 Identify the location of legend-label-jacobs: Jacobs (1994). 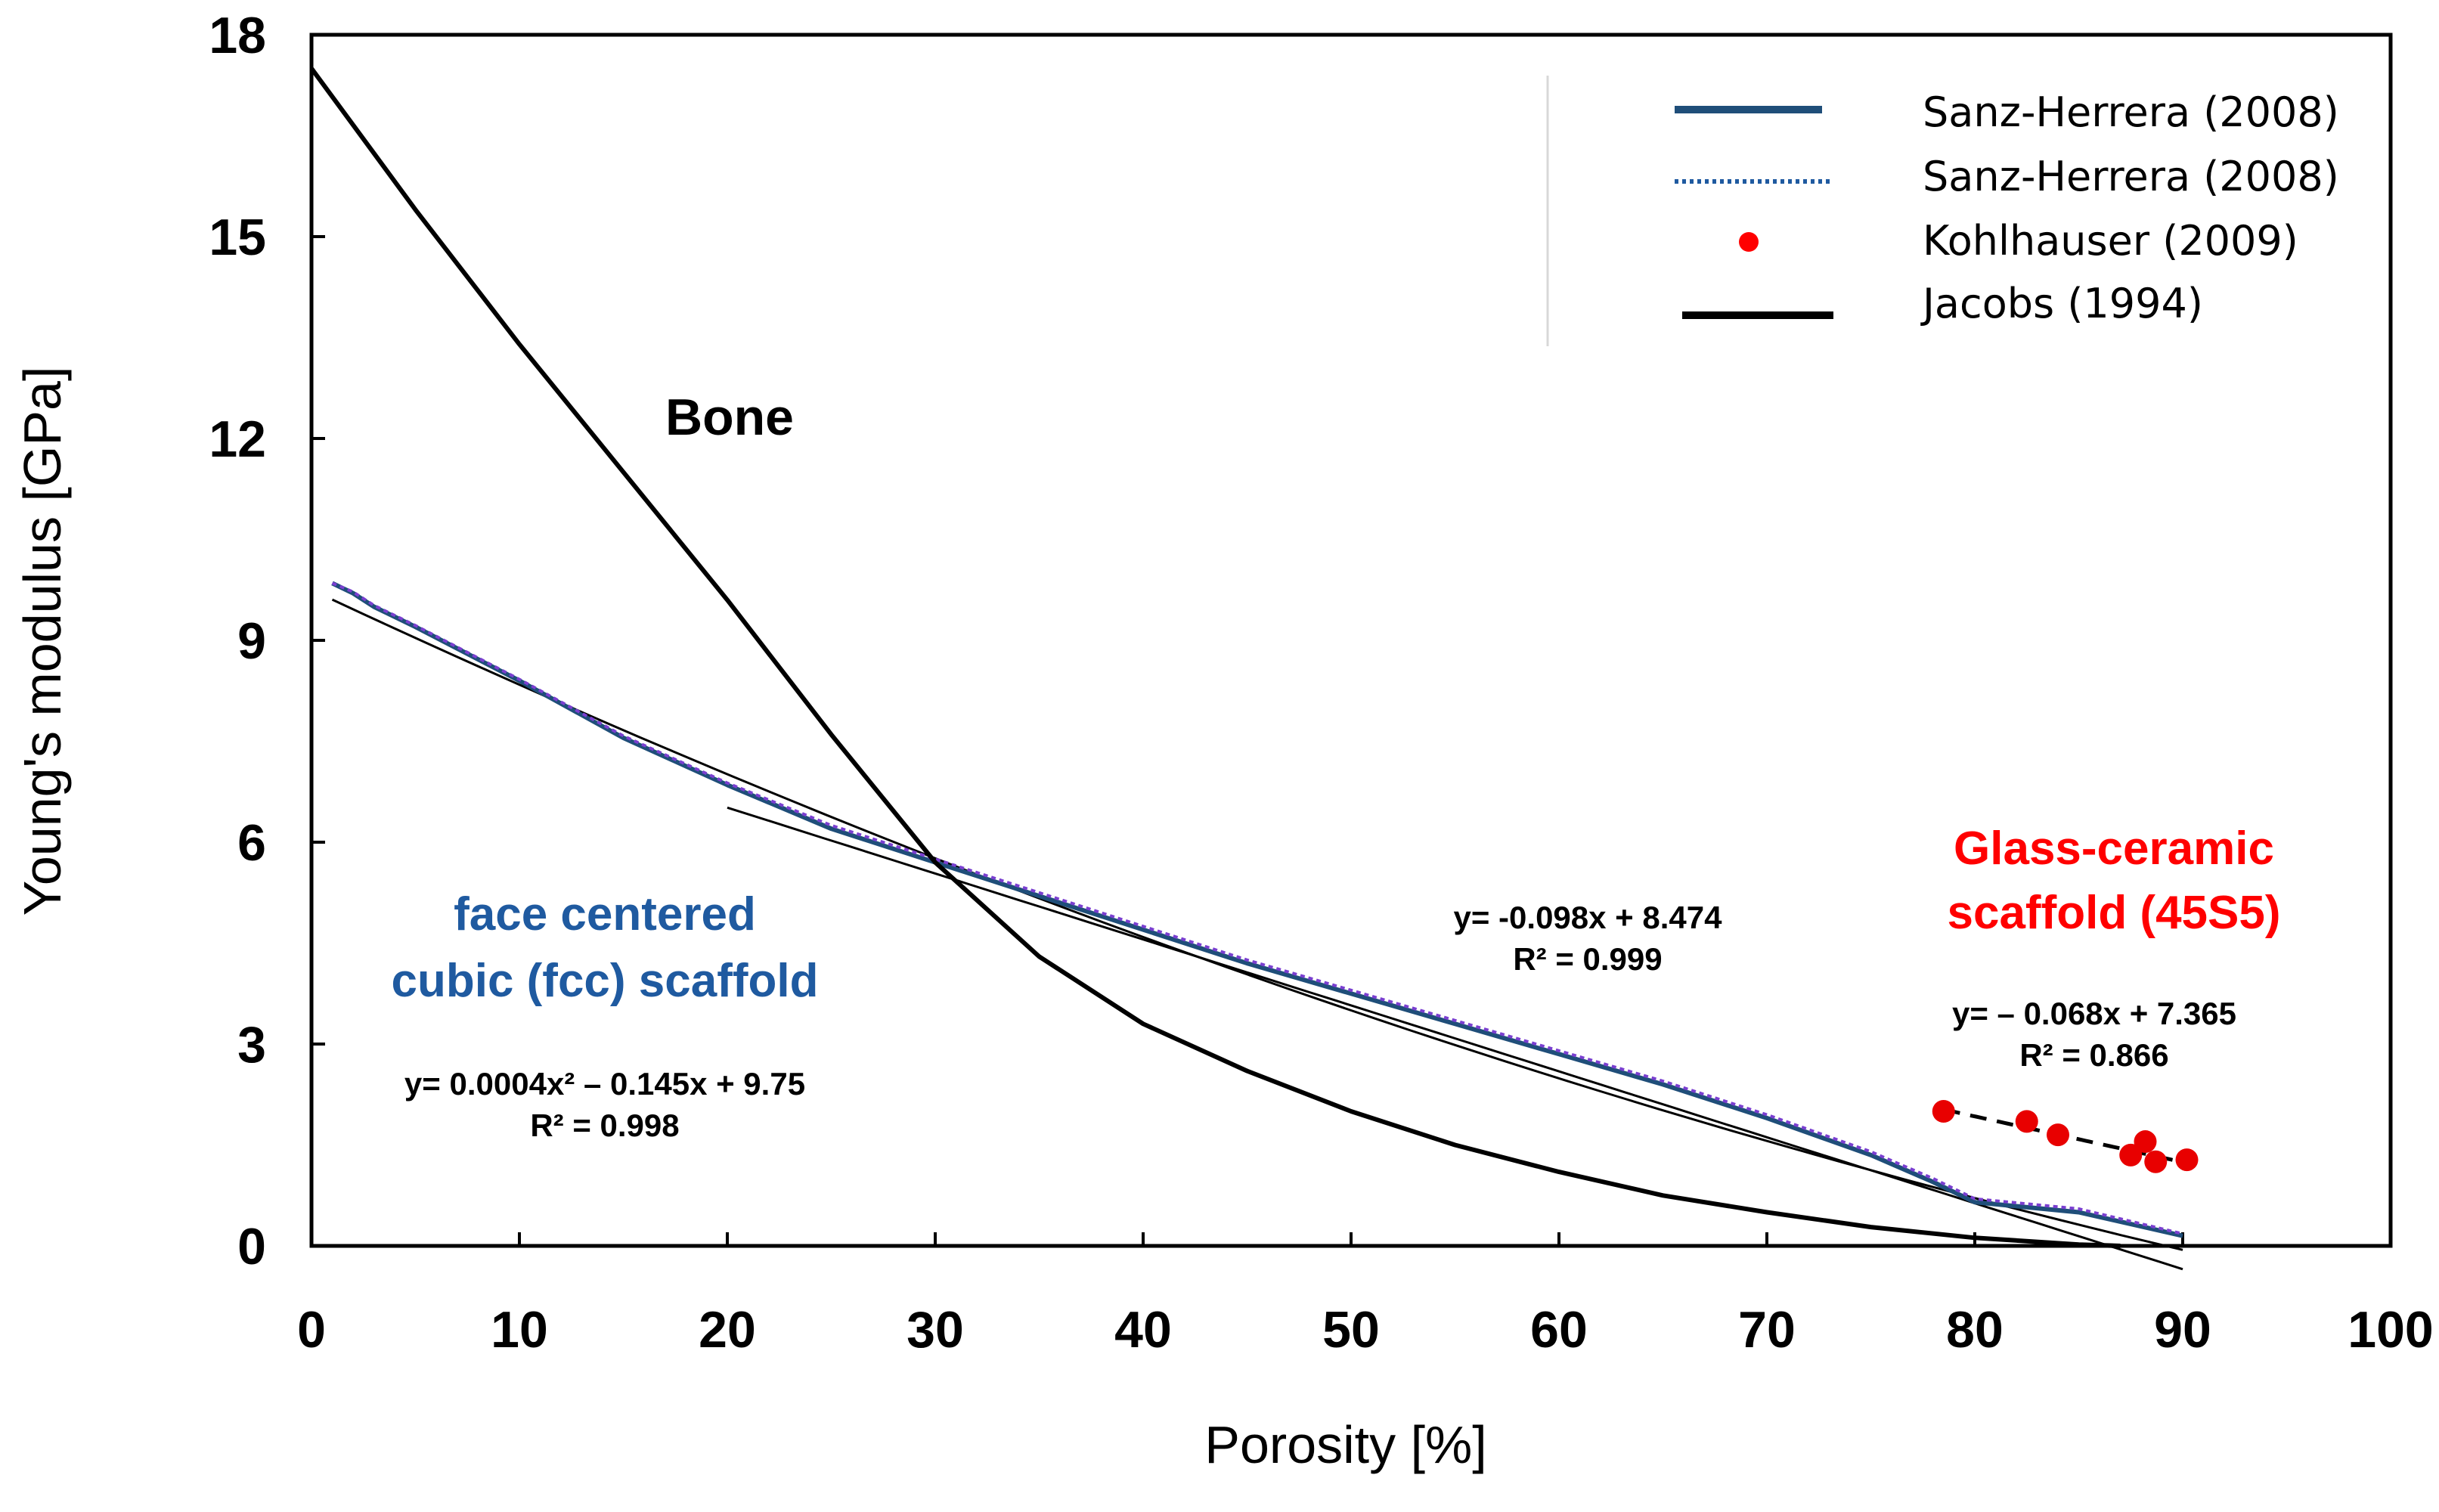
(2062, 303).